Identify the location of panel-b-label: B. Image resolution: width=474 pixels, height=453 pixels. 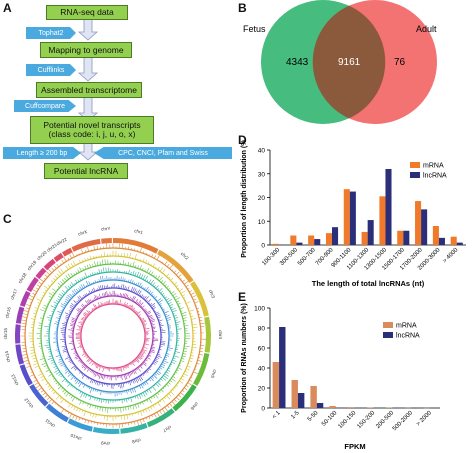
(242, 8).